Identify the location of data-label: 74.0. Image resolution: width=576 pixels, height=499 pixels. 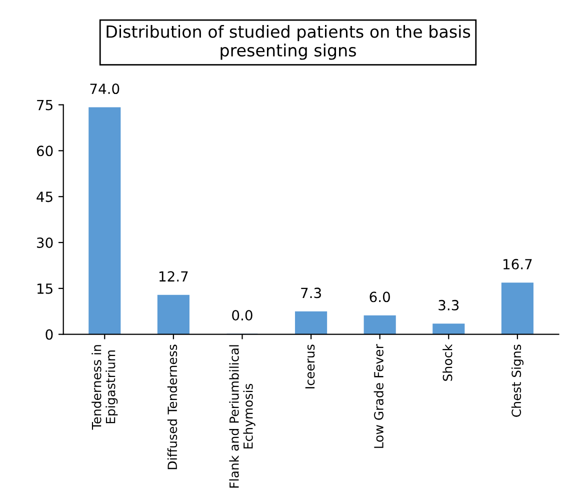
(105, 89).